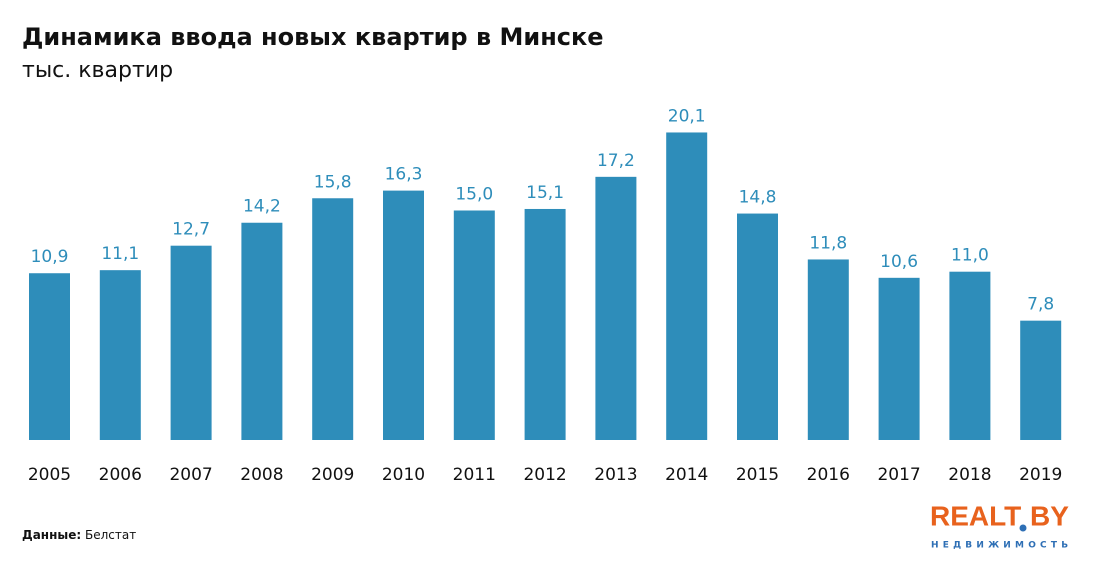  I want to click on x-tick-label: 2012, so click(544, 475).